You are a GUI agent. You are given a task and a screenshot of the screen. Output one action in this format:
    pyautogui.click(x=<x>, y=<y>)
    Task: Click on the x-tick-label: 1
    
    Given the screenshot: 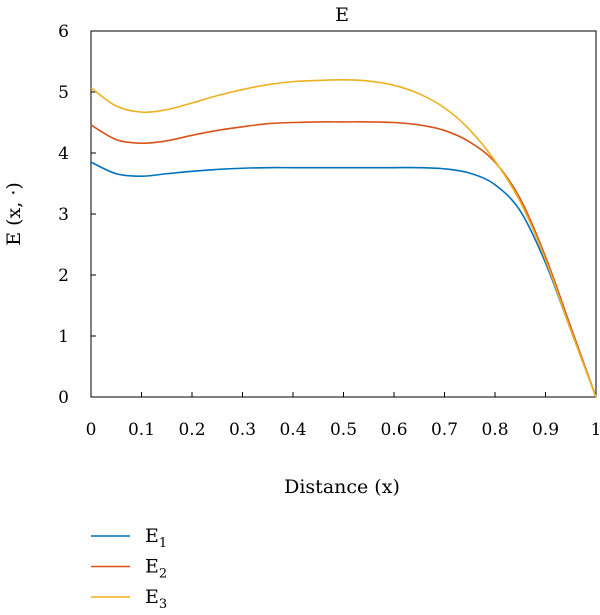 What is the action you would take?
    pyautogui.click(x=595, y=430)
    